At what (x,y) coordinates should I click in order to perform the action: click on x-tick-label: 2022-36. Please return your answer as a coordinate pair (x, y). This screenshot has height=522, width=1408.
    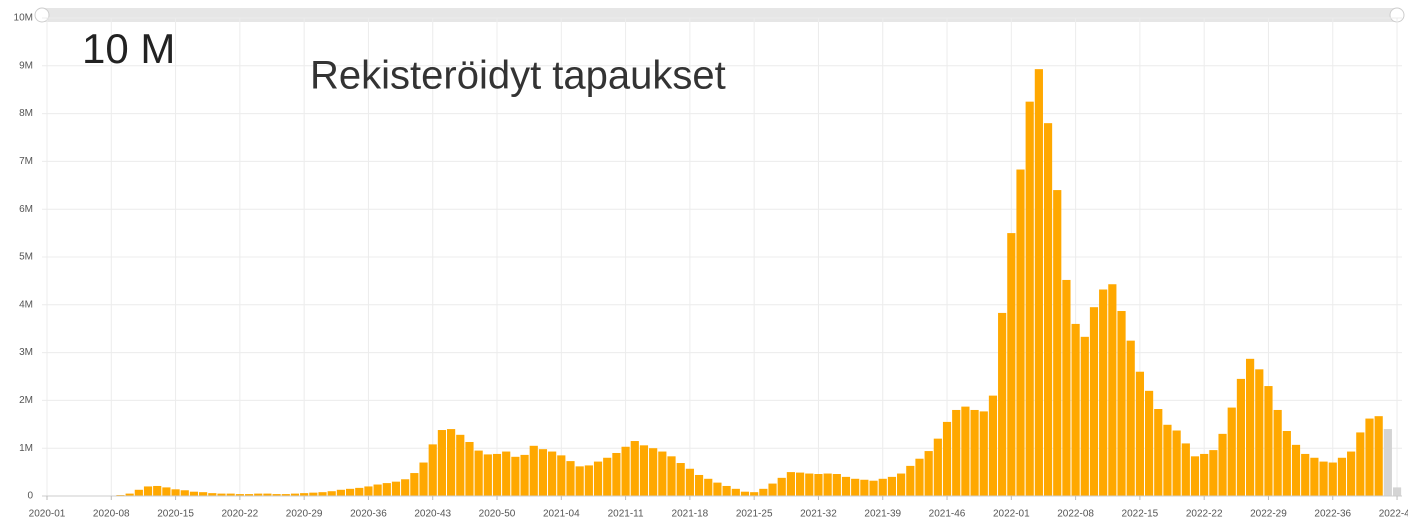
    Looking at the image, I should click on (1332, 514).